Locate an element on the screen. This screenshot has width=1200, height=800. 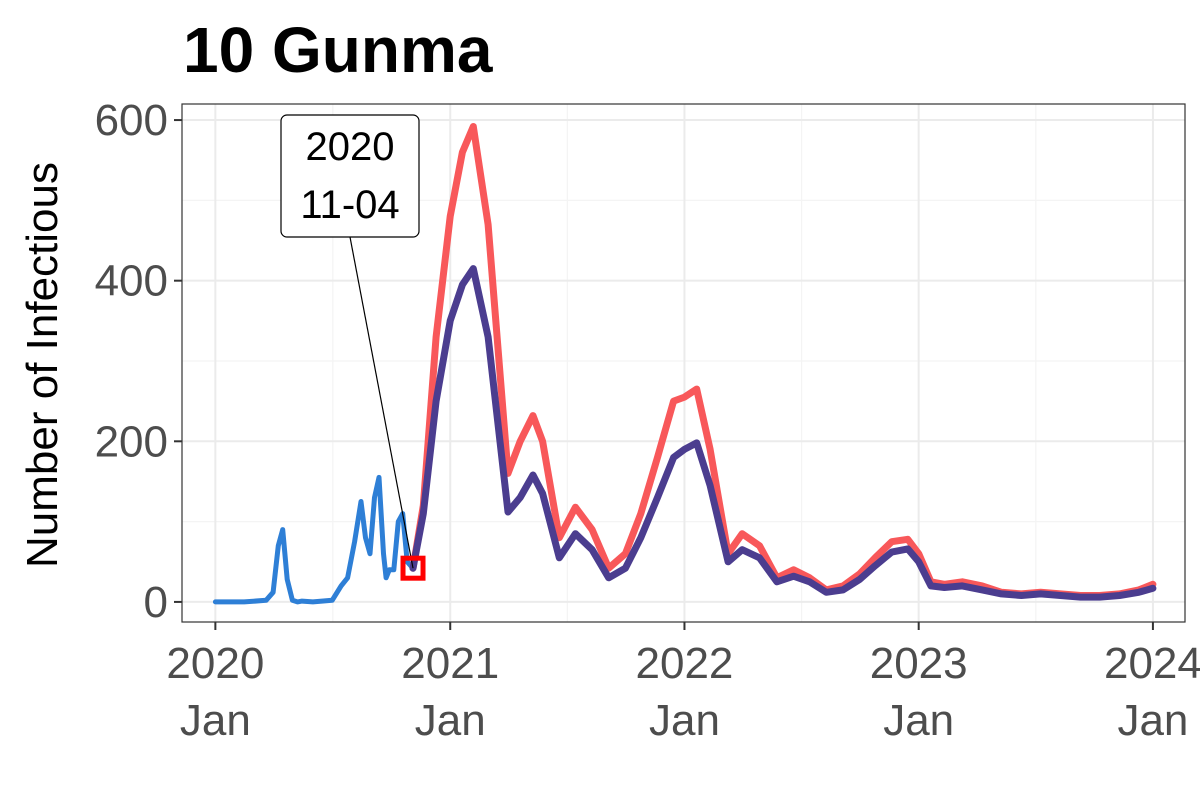
y-tick-label: 0 is located at coordinates (156, 602).